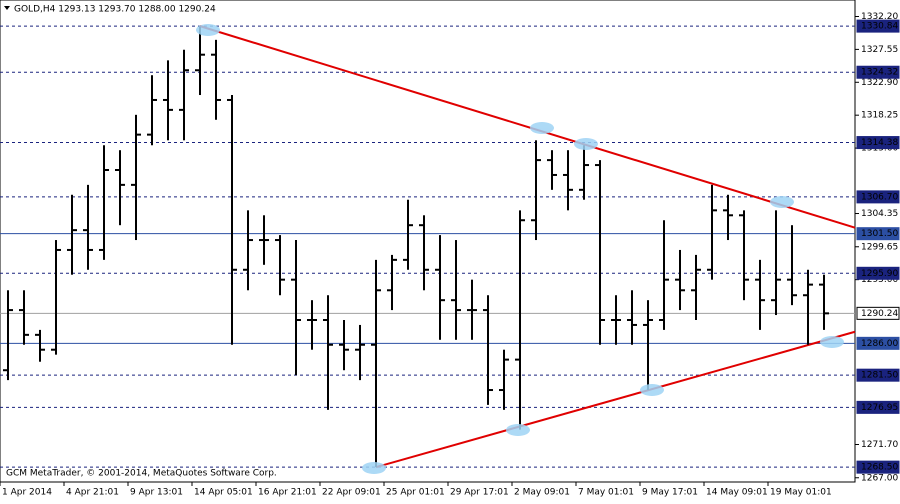 The image size is (900, 504). Describe the element at coordinates (879, 247) in the screenshot. I see `y-tick-label: 1299.65` at that location.